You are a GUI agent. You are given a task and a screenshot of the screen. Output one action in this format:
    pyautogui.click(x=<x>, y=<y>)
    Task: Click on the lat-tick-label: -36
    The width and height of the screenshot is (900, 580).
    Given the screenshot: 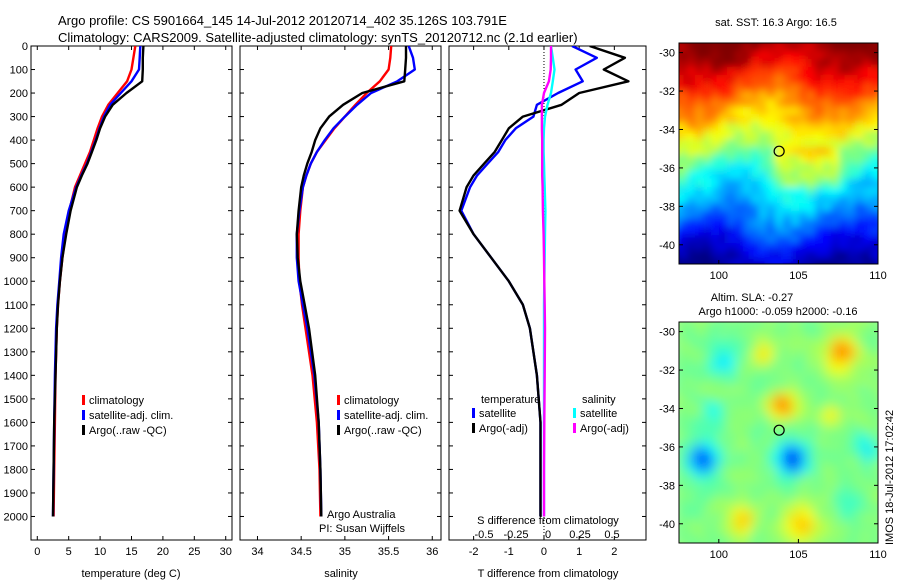 What is the action you would take?
    pyautogui.click(x=667, y=169)
    